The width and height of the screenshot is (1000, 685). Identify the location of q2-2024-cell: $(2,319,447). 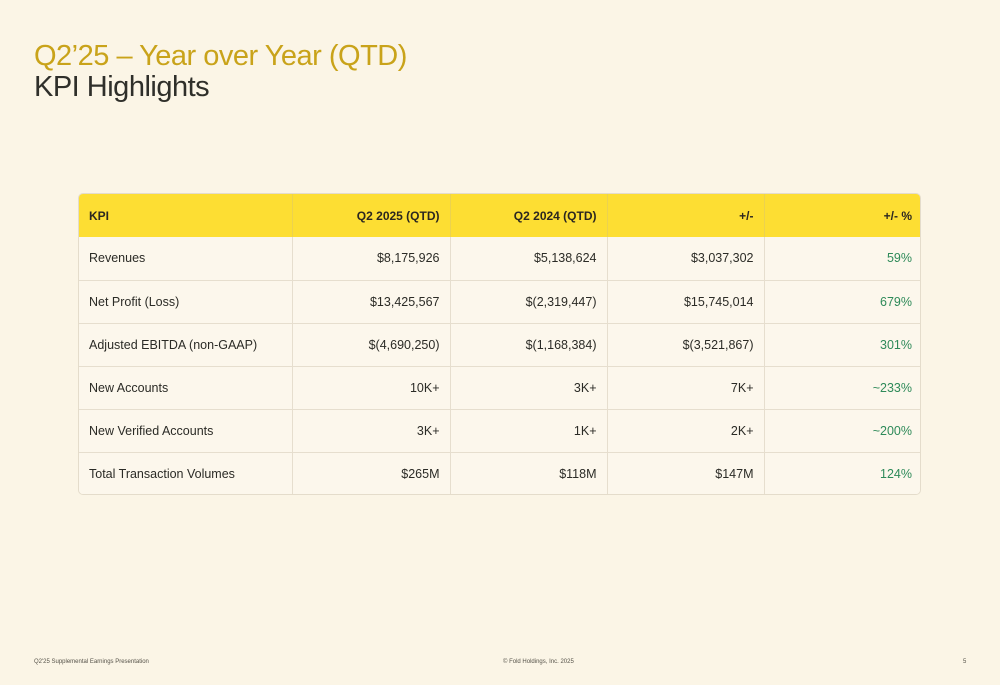
(529, 301).